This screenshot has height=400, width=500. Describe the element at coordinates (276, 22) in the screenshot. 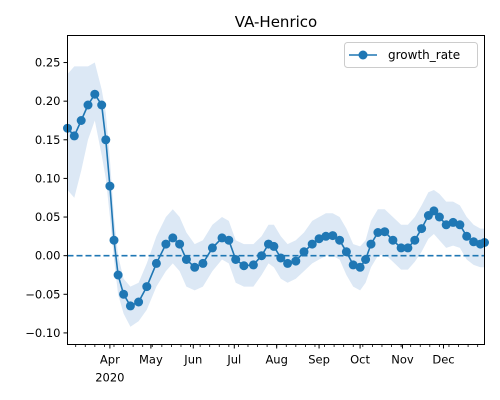

I see `chart-title: VA-Henrico` at that location.